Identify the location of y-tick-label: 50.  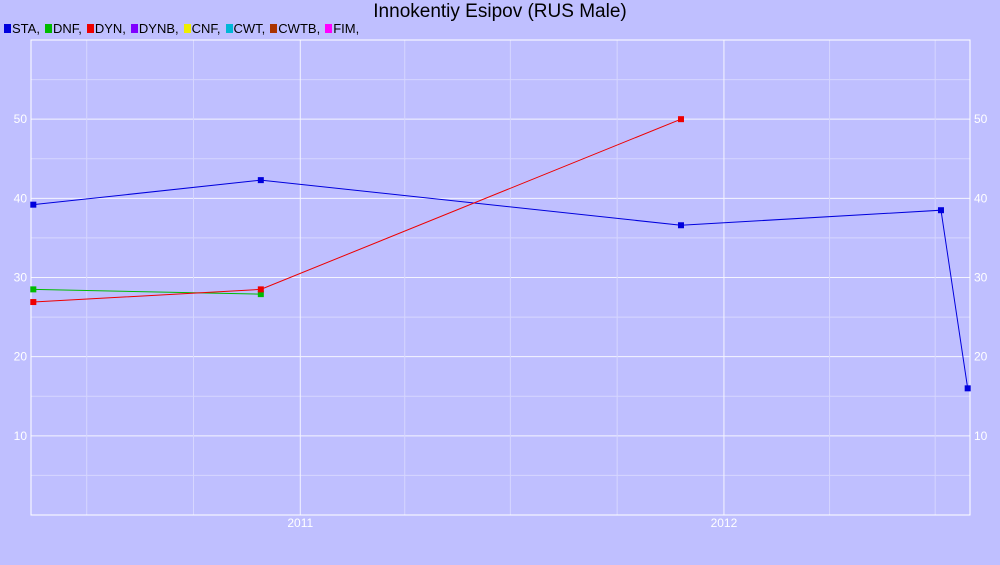
(21, 119).